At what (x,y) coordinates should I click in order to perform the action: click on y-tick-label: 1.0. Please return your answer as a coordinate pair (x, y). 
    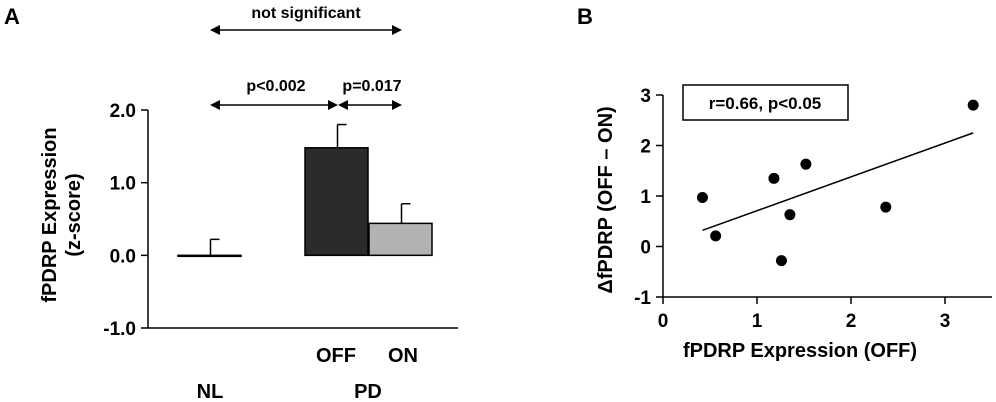
    Looking at the image, I should click on (123, 184).